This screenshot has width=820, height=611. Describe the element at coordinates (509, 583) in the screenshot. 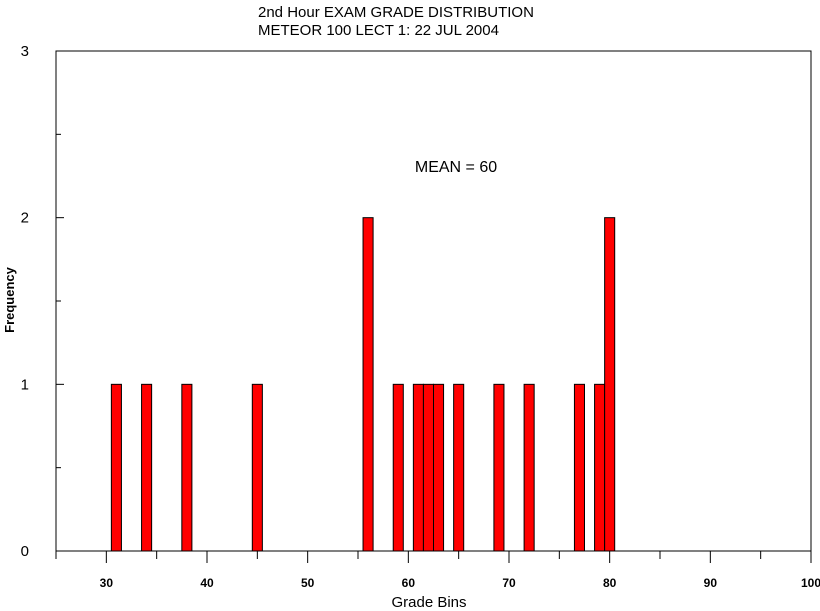

I see `x-tick-label: 70` at that location.